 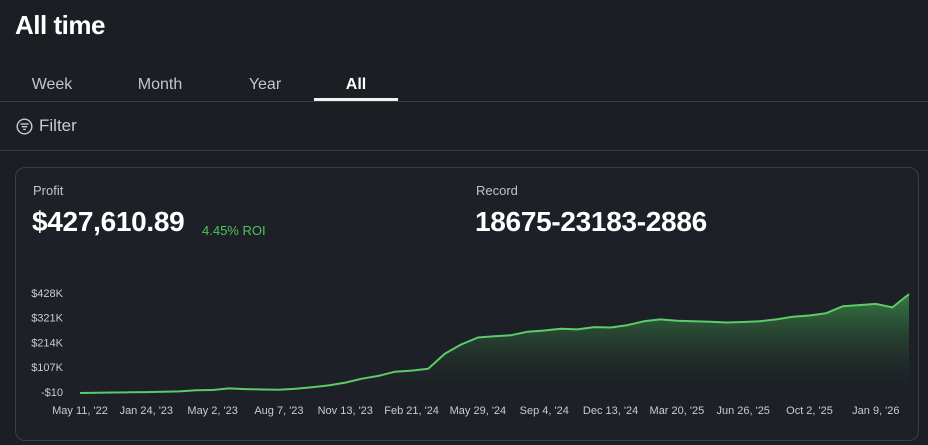 What do you see at coordinates (234, 230) in the screenshot?
I see `roi: 4.45% ROI` at bounding box center [234, 230].